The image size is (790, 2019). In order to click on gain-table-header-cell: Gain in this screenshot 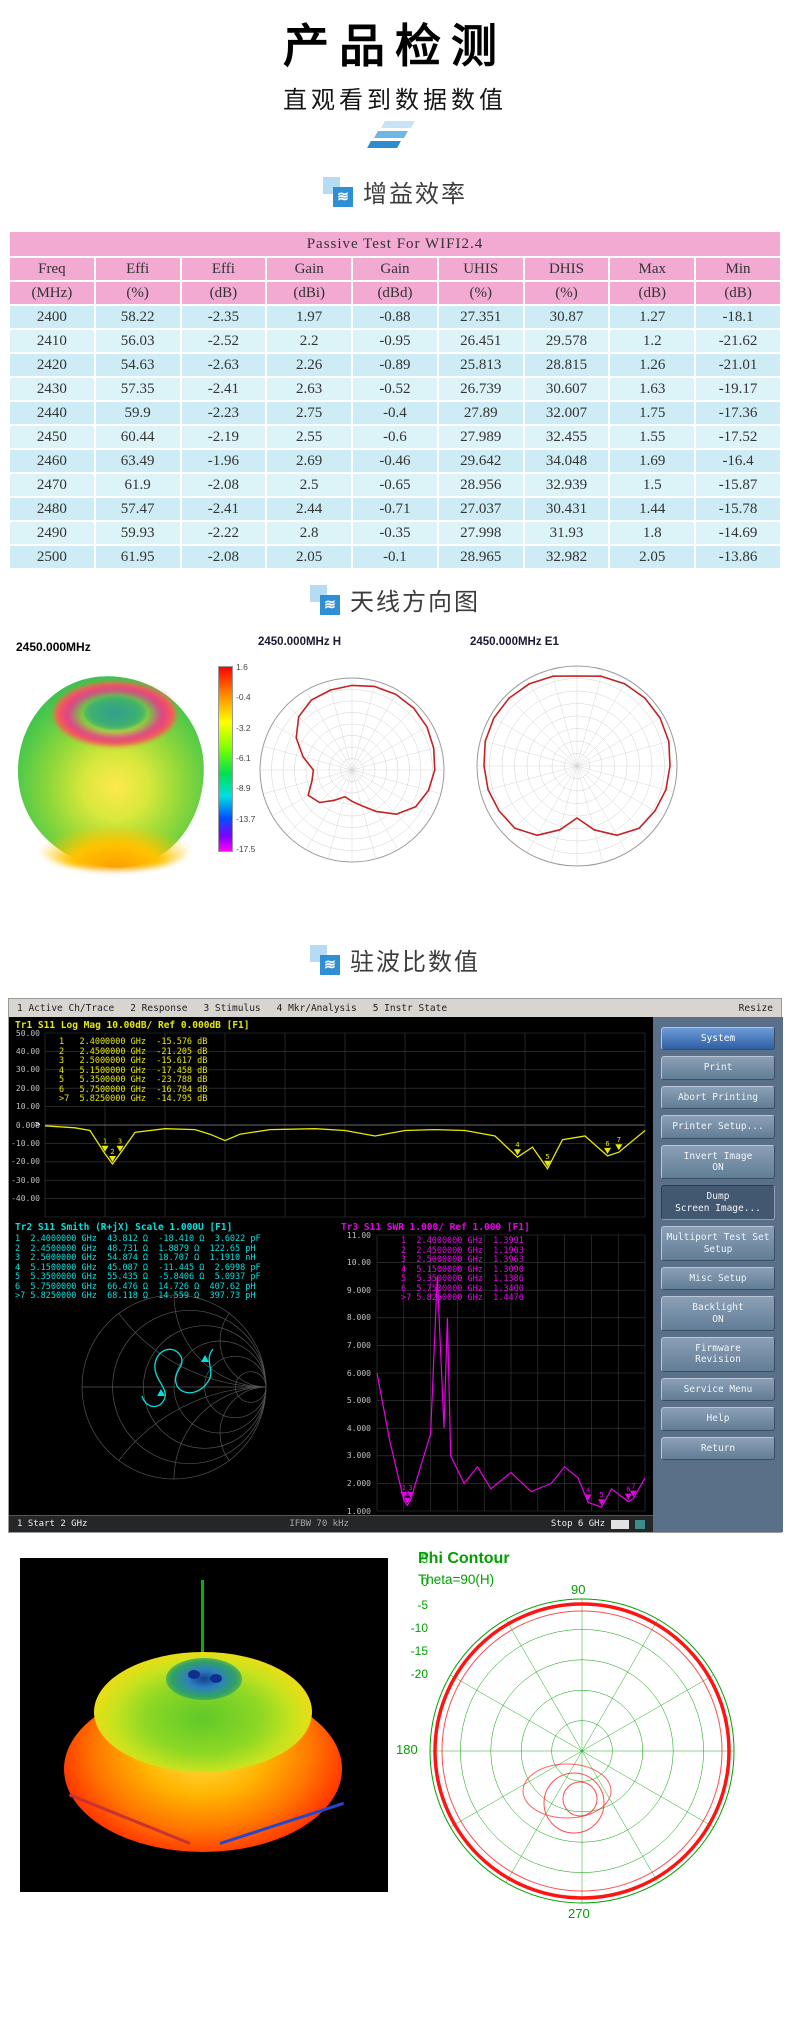, I will do `click(309, 269)`.